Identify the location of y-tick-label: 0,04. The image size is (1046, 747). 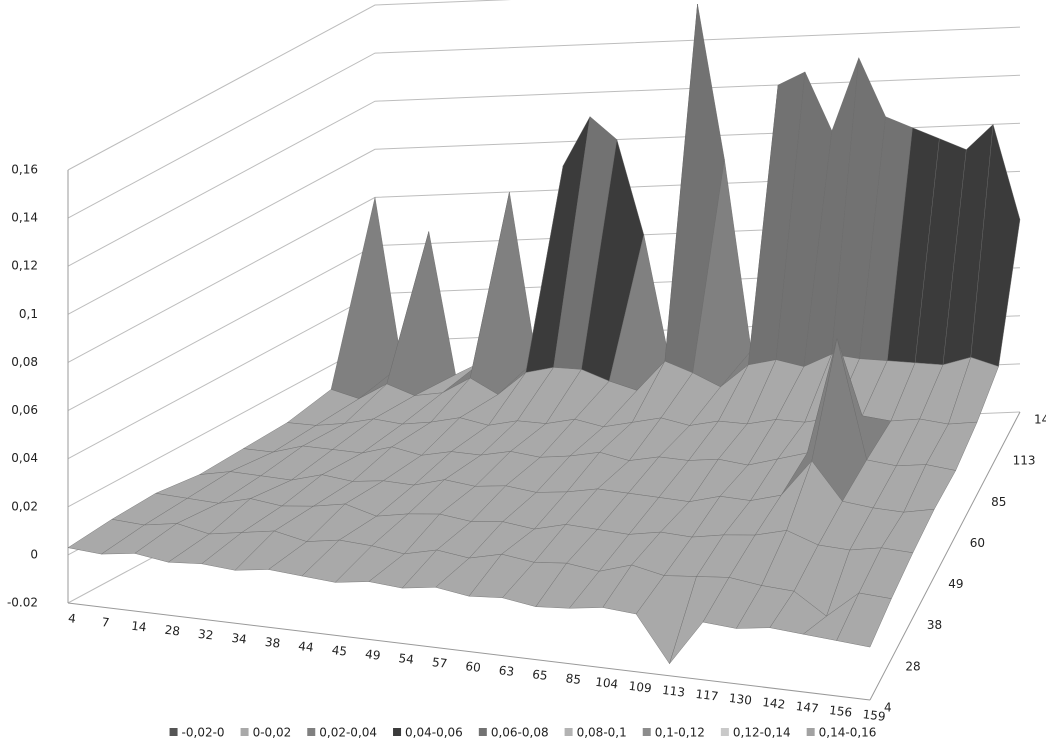
(24, 458).